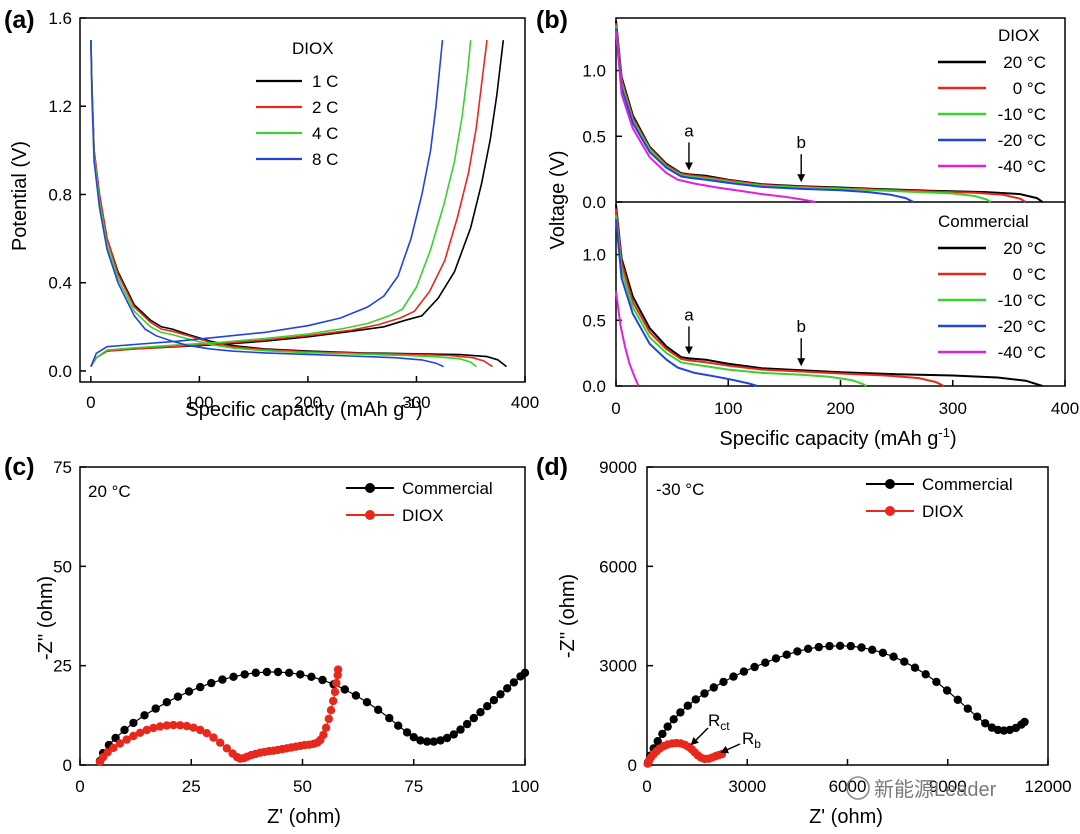  I want to click on legend-label-1-c: 1 C, so click(325, 81).